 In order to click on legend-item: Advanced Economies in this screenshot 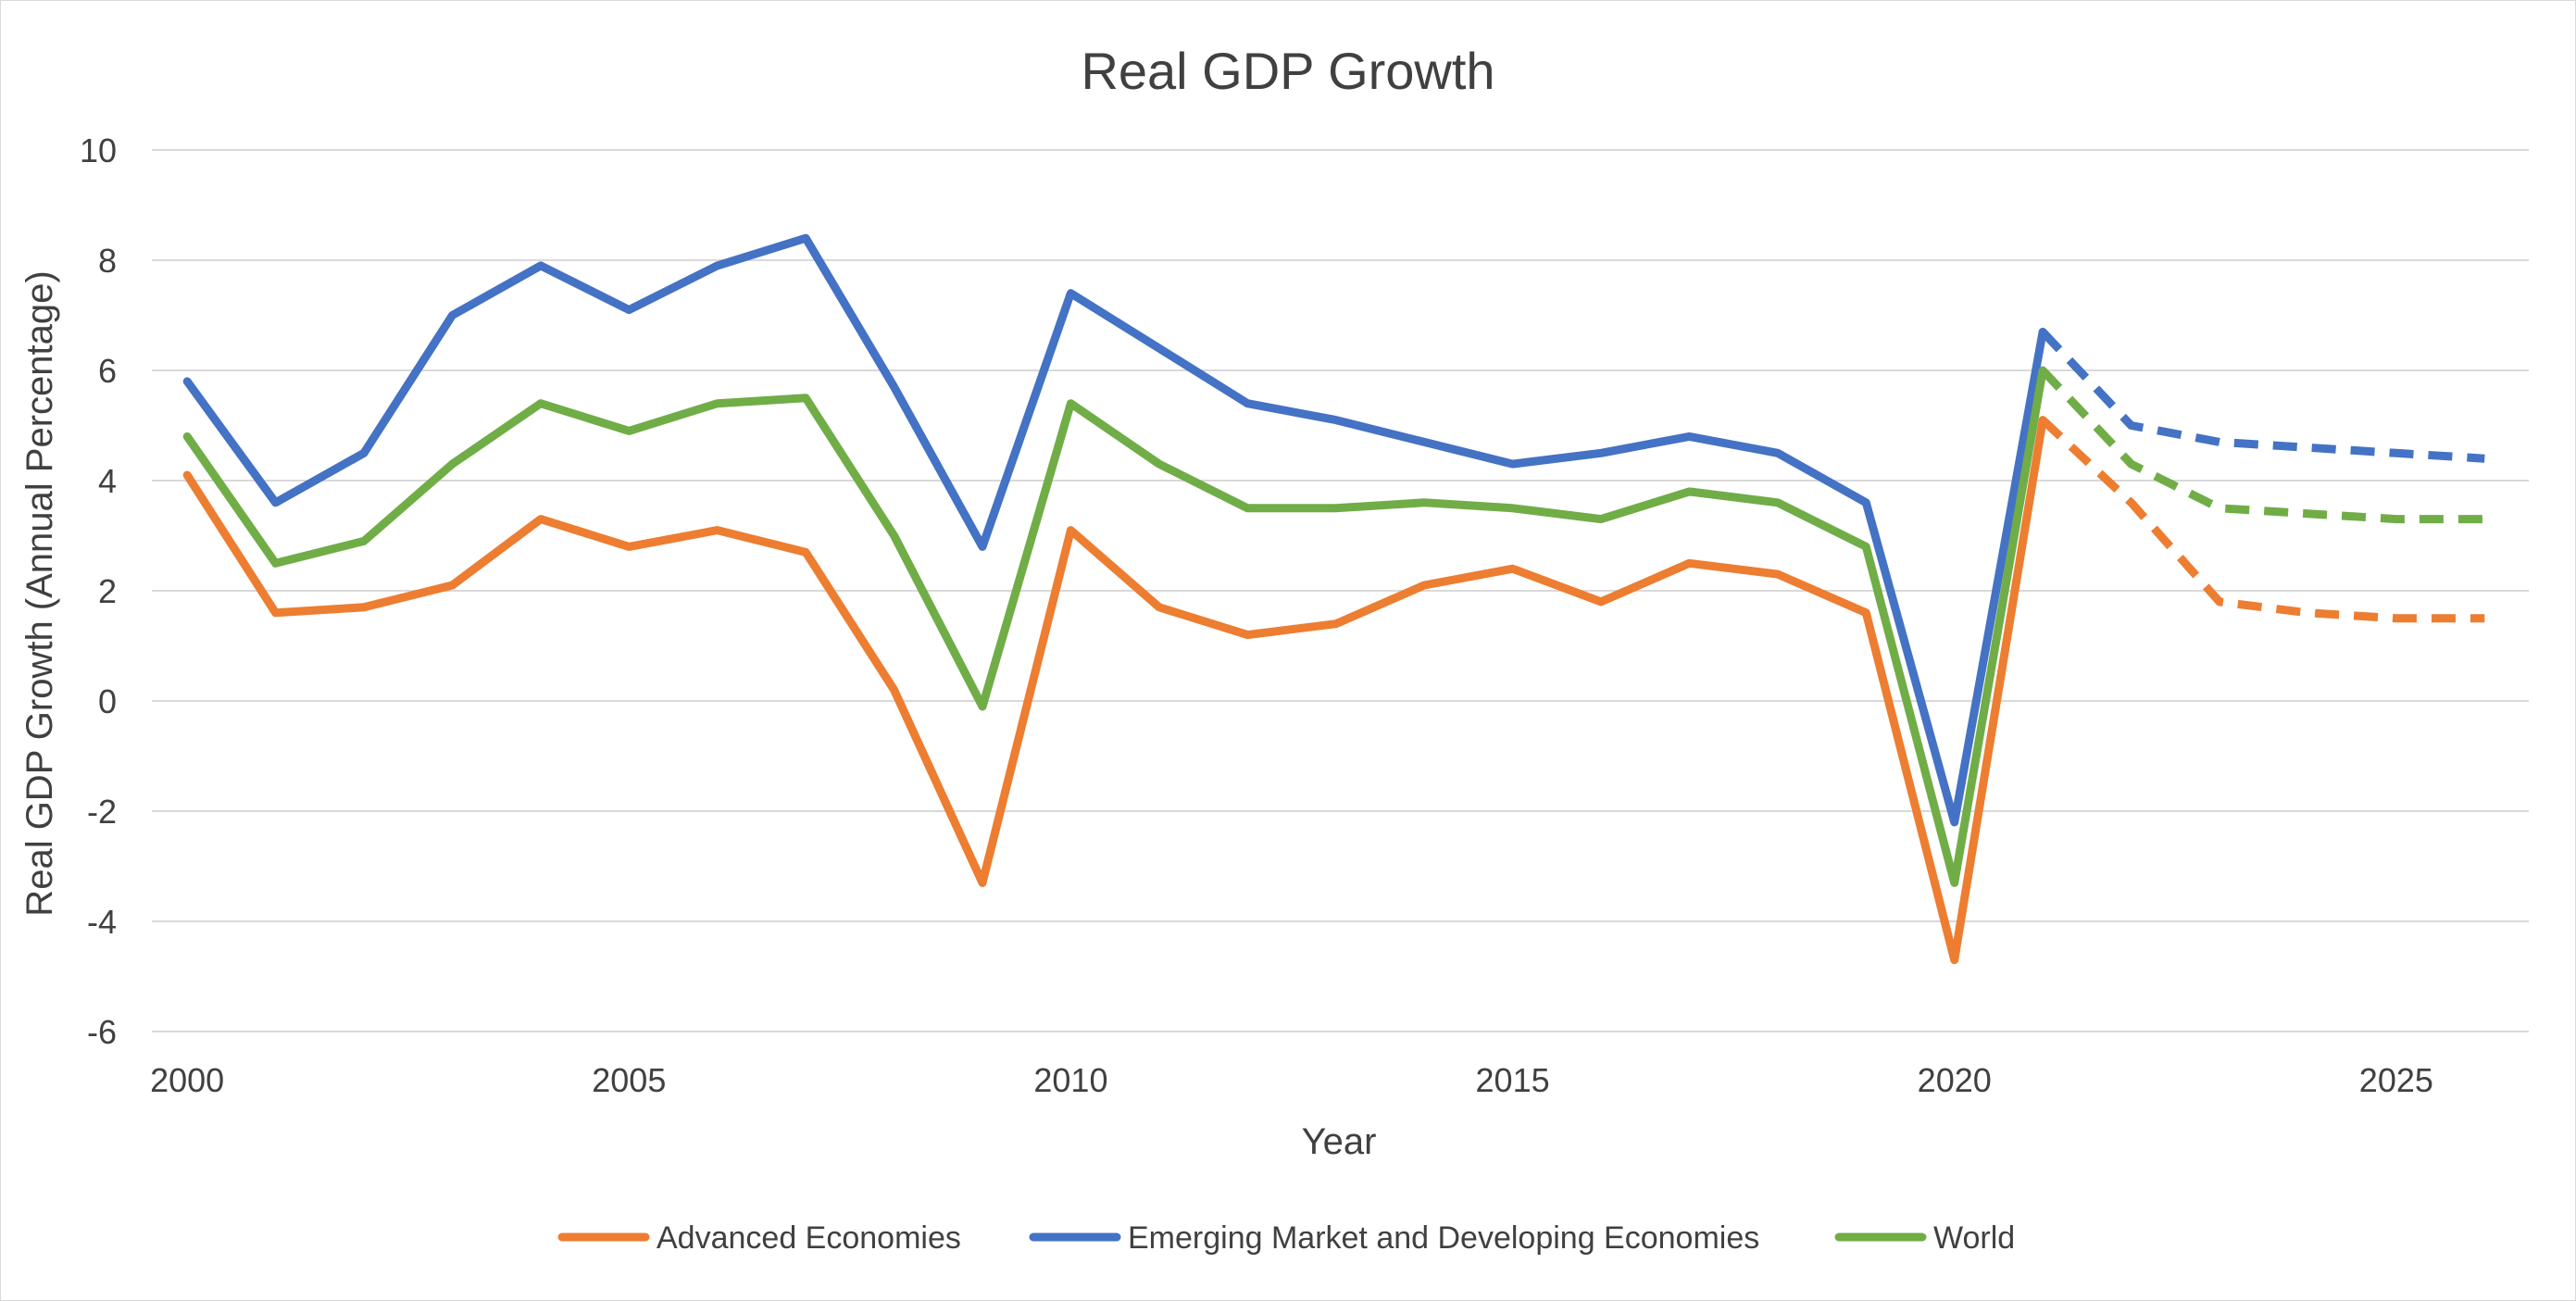, I will do `click(759, 1238)`.